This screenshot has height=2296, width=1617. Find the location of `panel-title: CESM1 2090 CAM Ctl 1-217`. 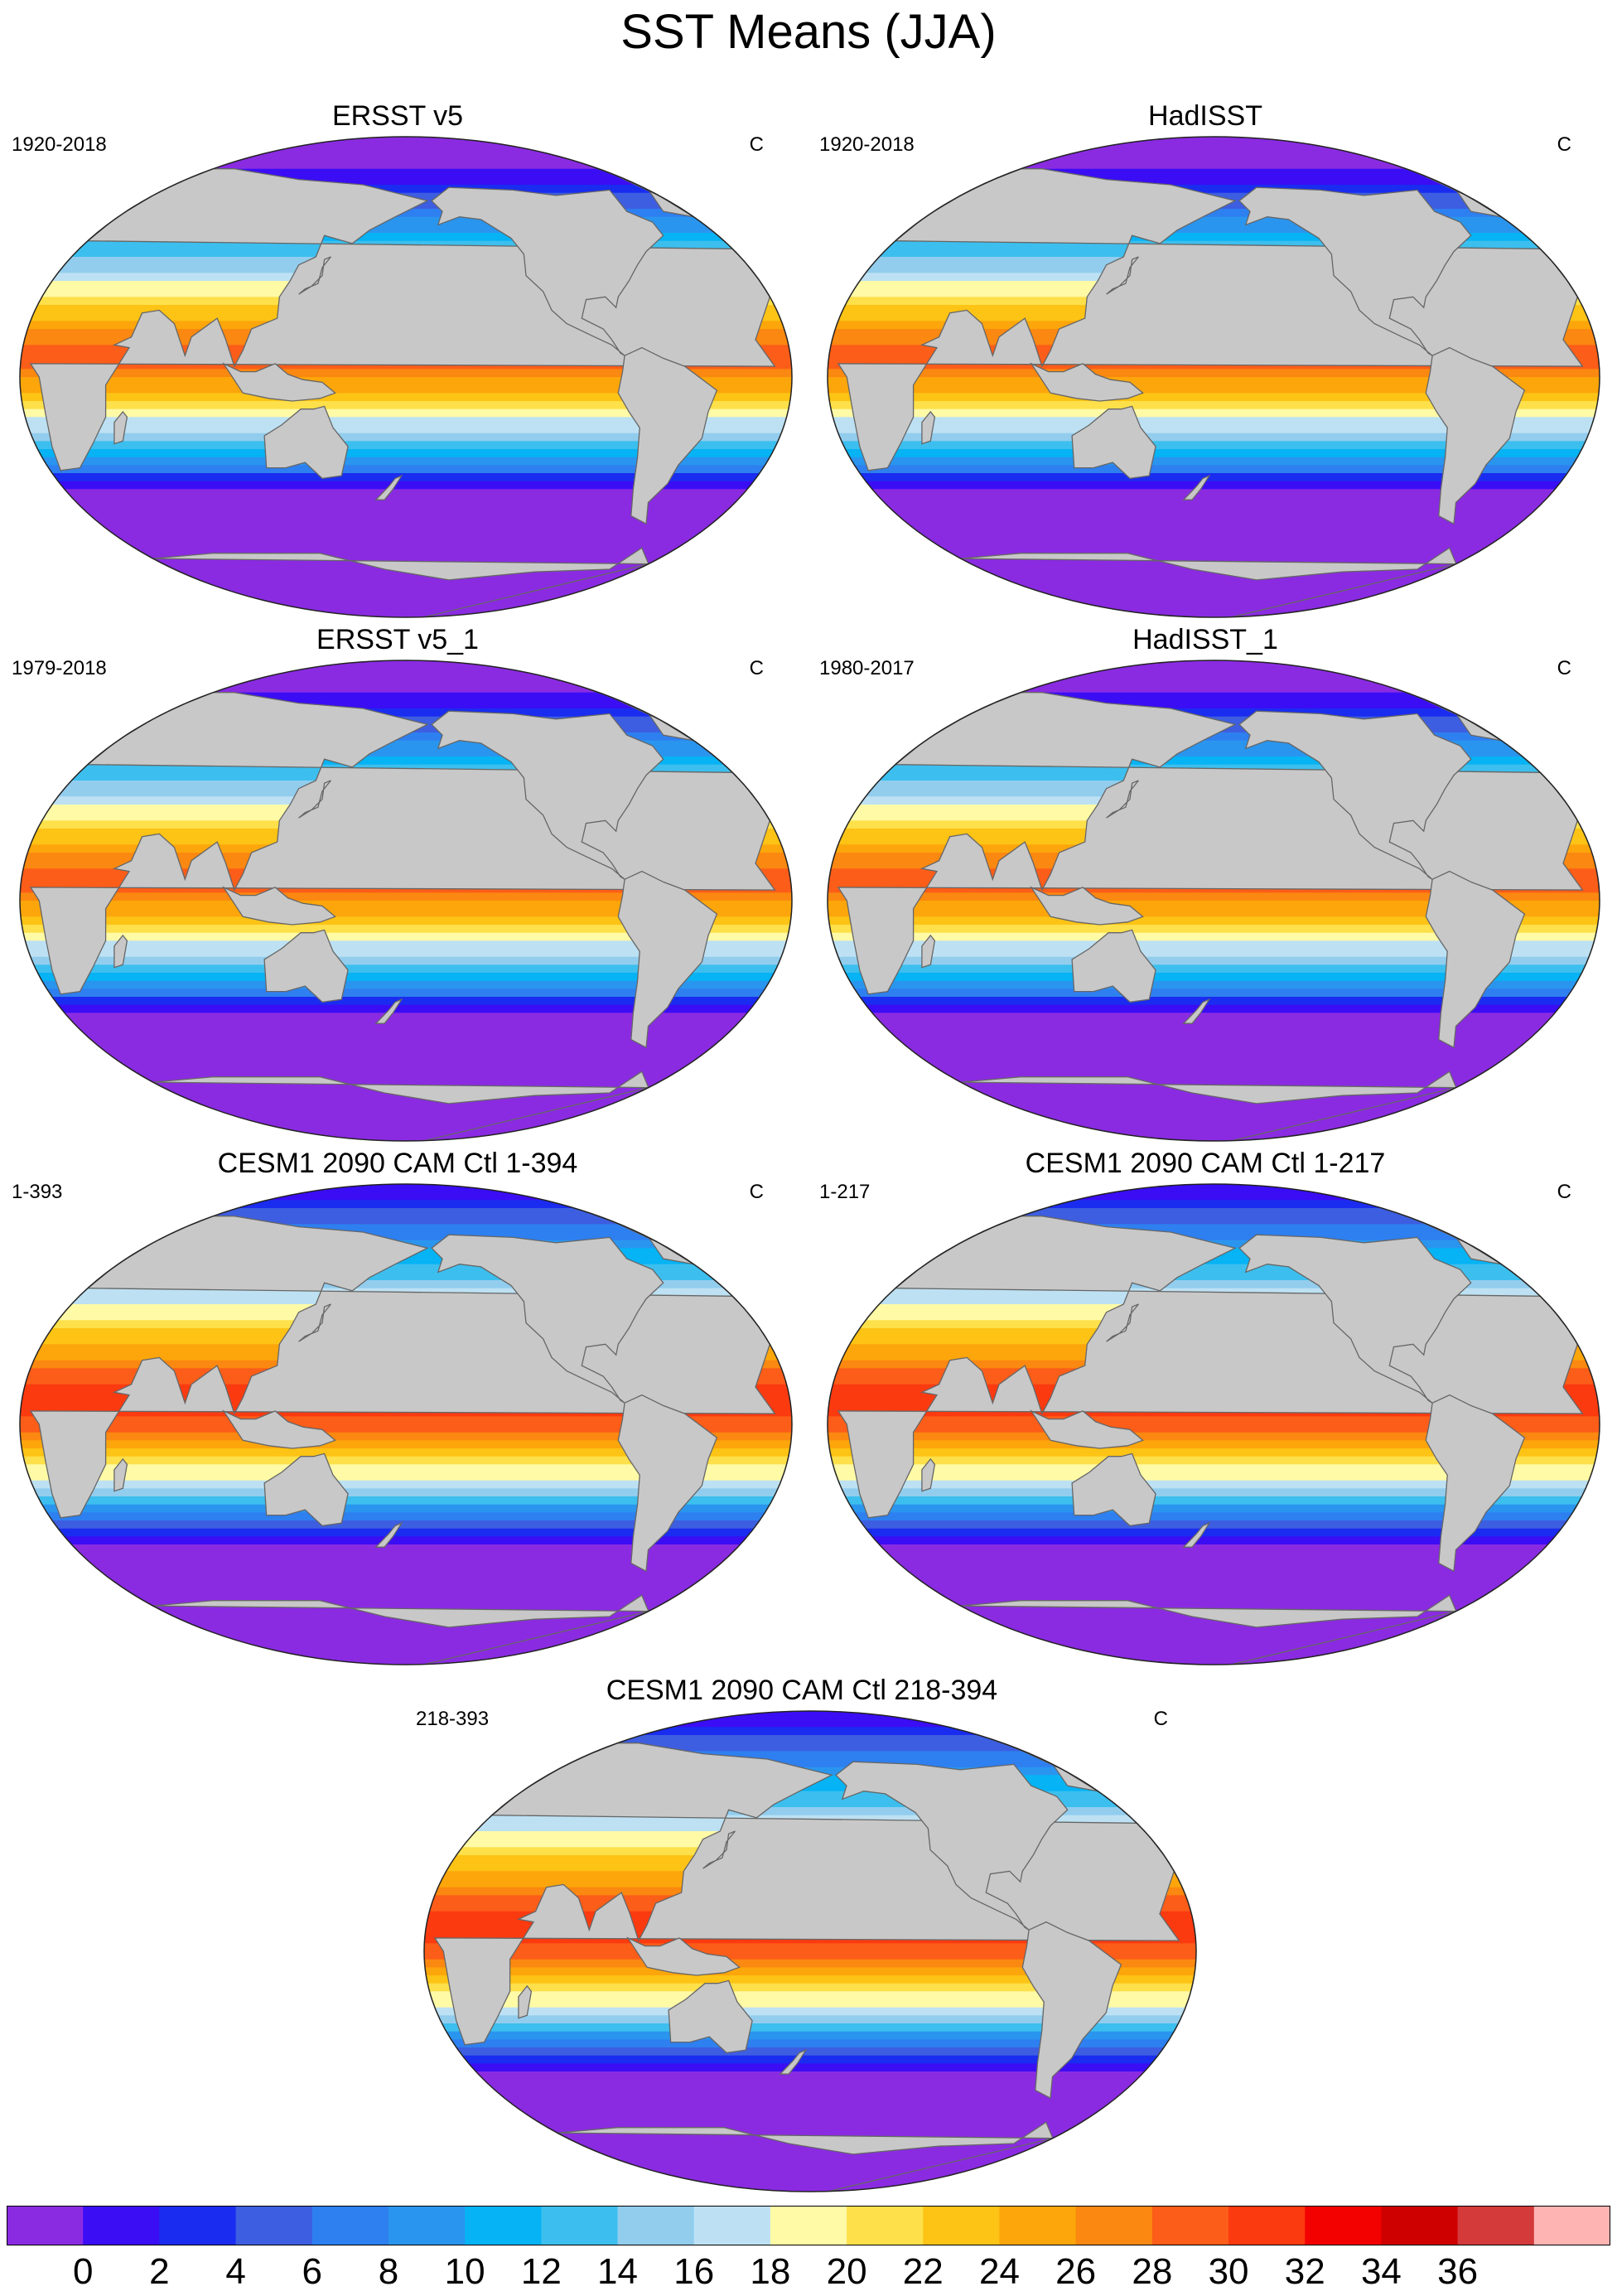

panel-title: CESM1 2090 CAM Ctl 1-217 is located at coordinates (1205, 1163).